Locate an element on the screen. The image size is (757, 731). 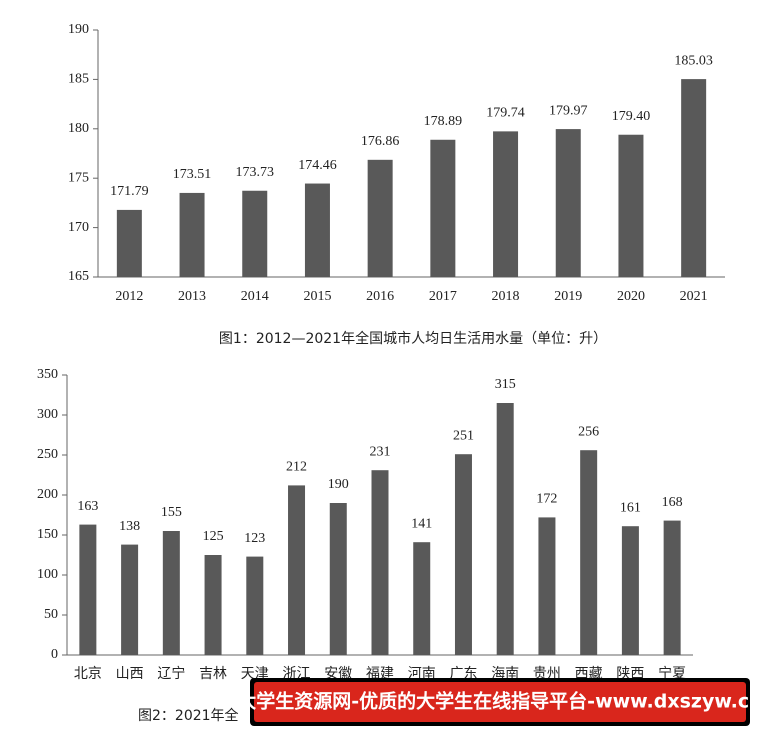
value-label: 174.46 is located at coordinates (317, 165).